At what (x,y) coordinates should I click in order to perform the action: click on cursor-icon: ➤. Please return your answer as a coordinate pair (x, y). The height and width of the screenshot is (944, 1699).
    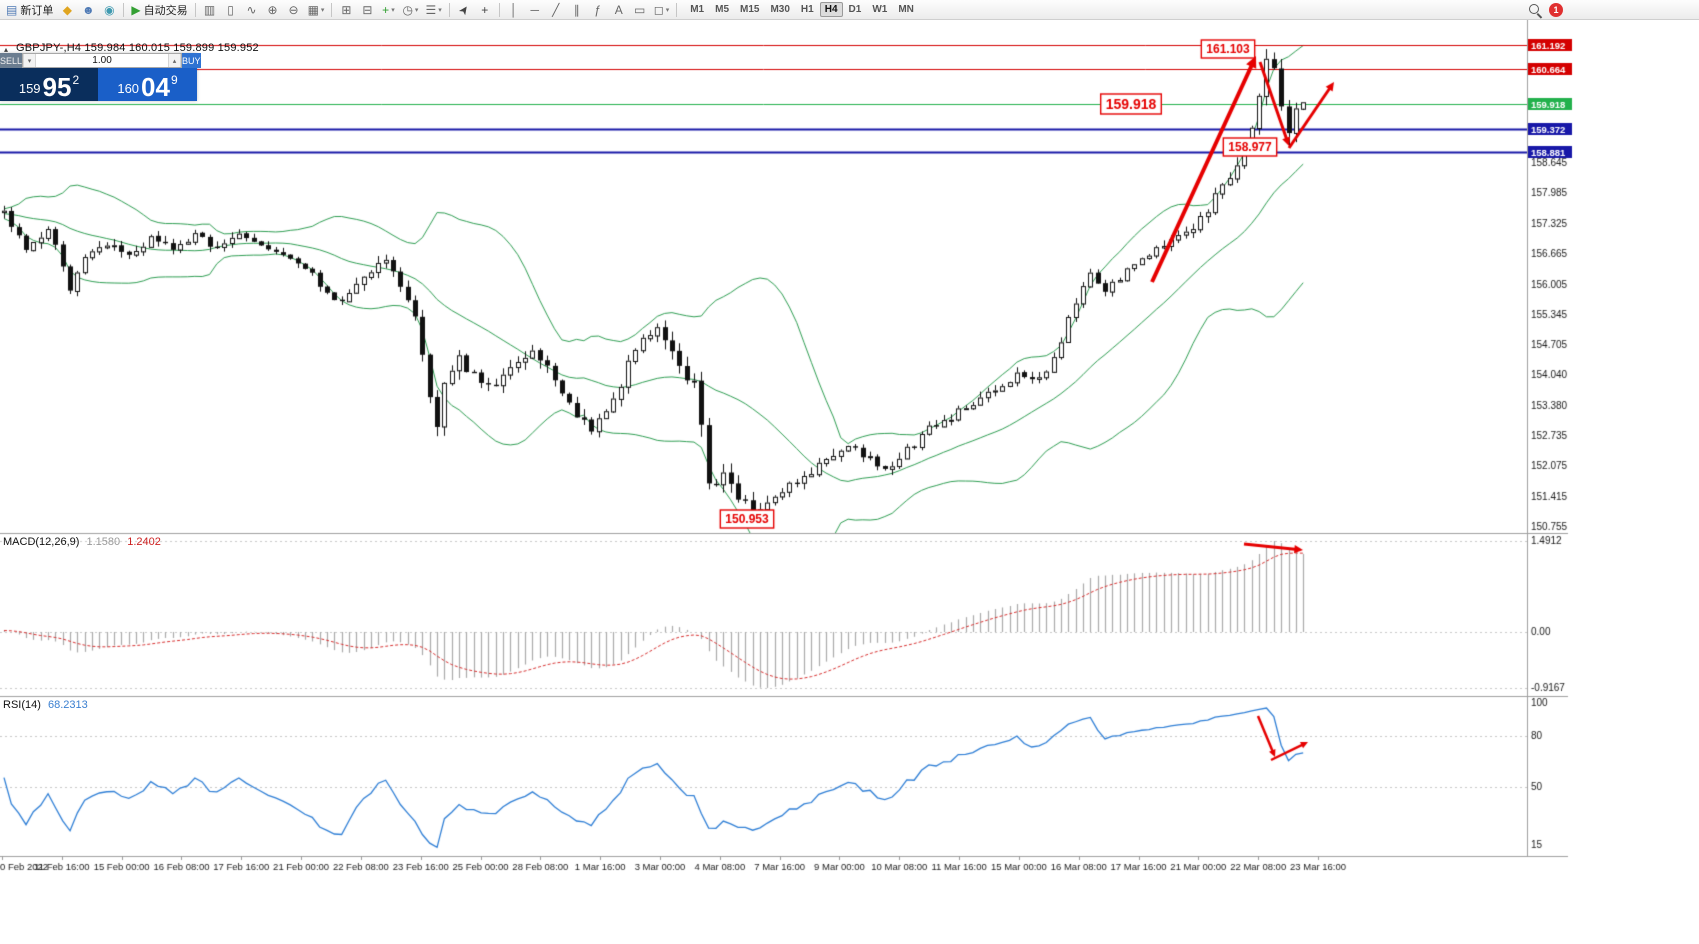
    Looking at the image, I should click on (464, 9).